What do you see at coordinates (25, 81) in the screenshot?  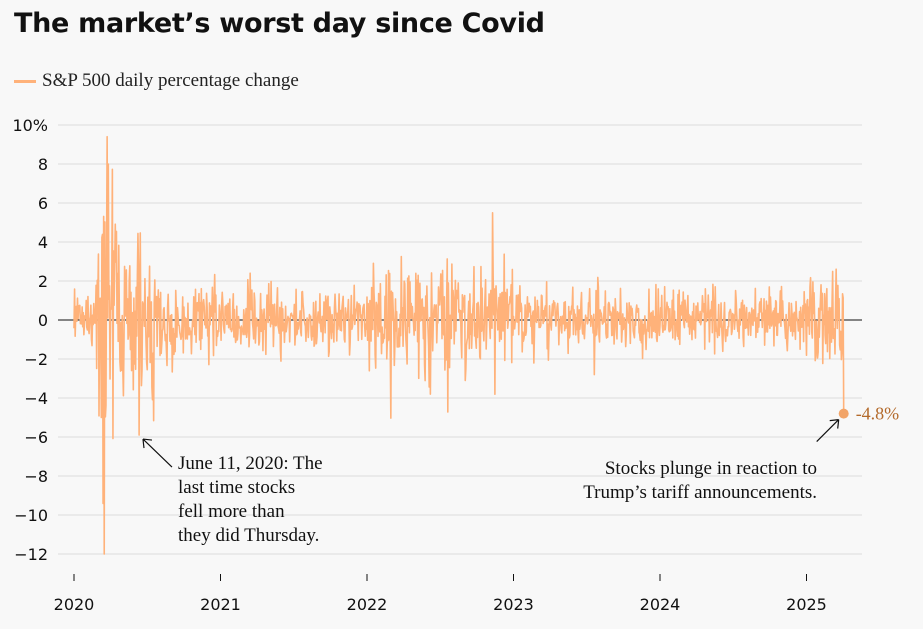 I see `legend-swatch` at bounding box center [25, 81].